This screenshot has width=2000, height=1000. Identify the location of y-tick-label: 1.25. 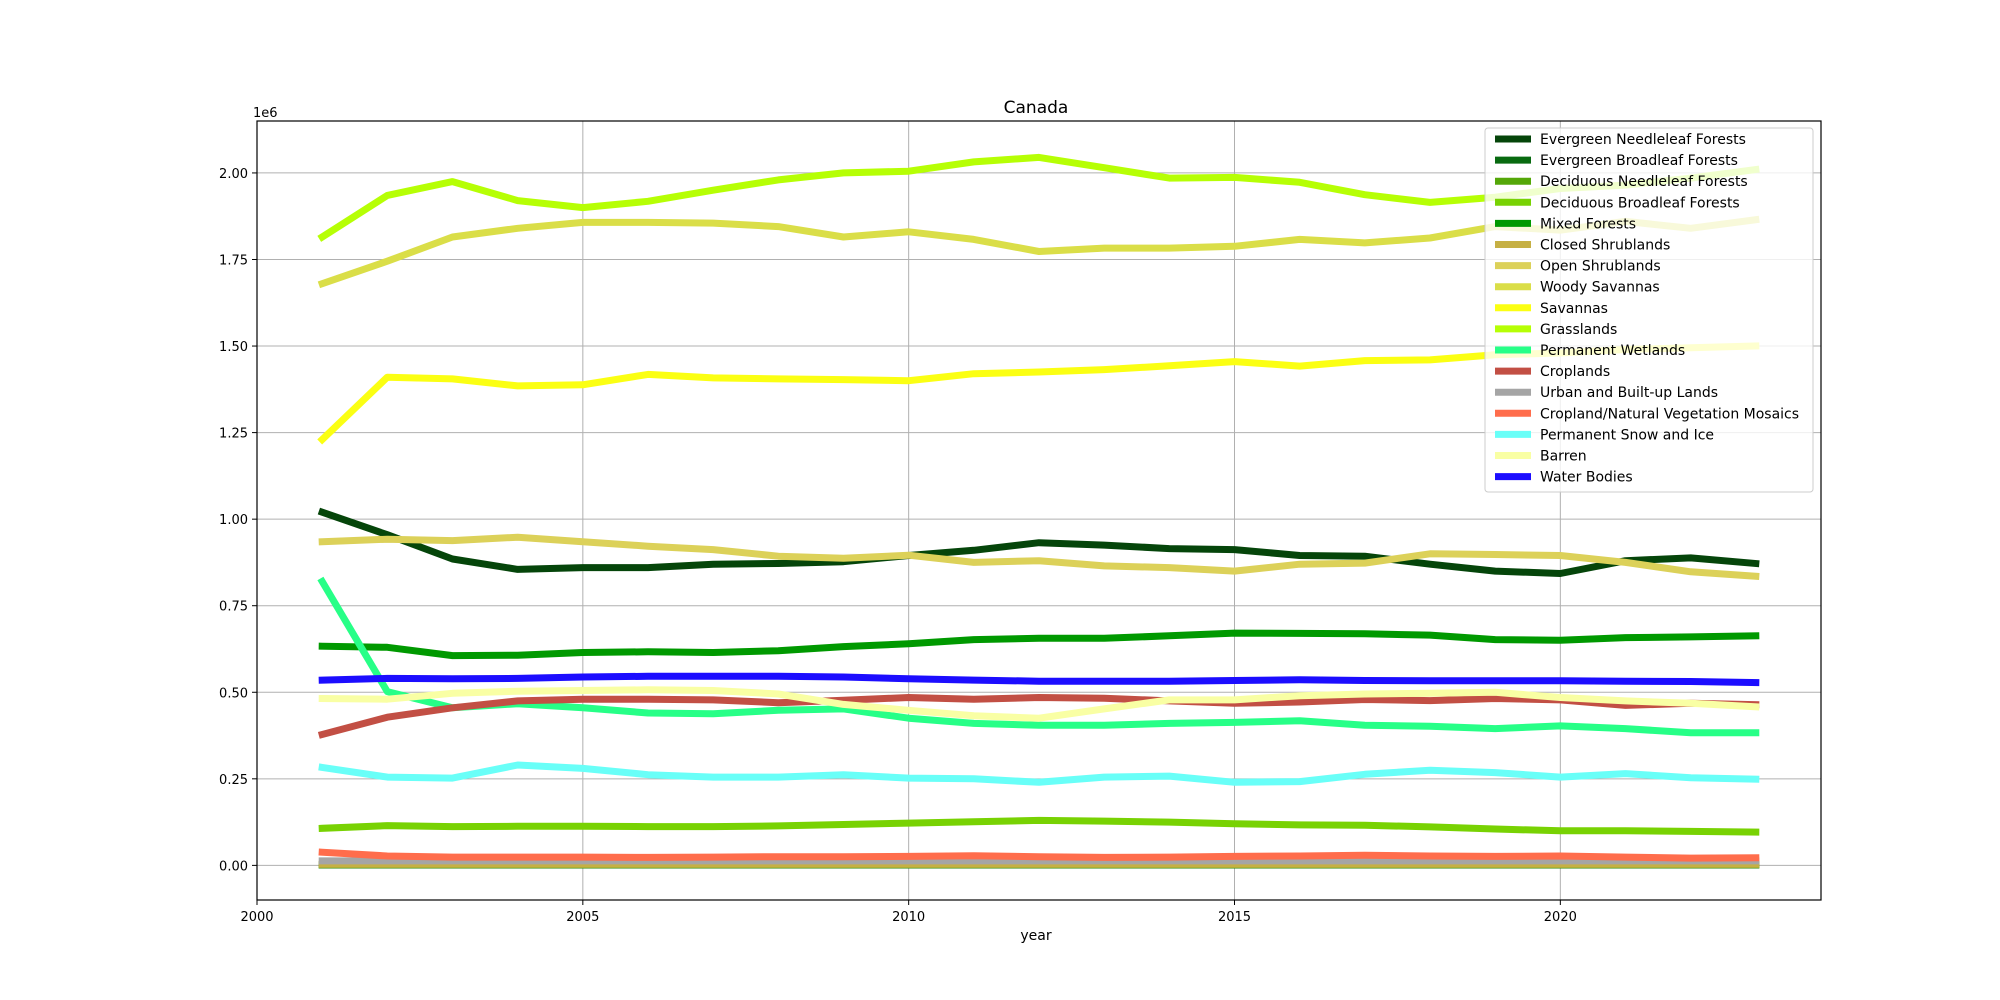
(233, 434).